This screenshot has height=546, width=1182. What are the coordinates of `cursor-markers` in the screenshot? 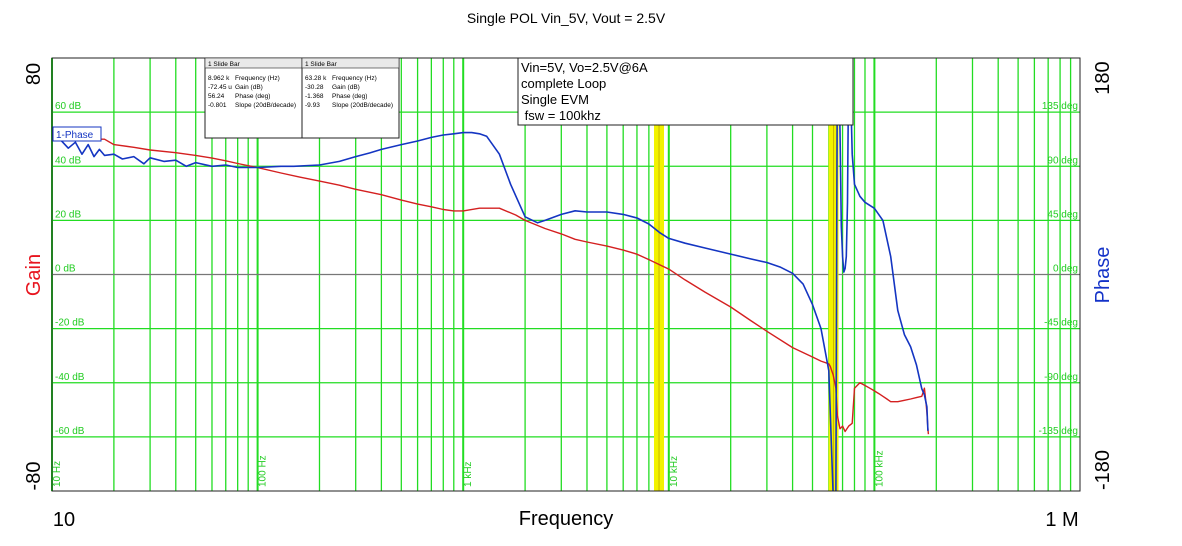 It's located at (746, 274).